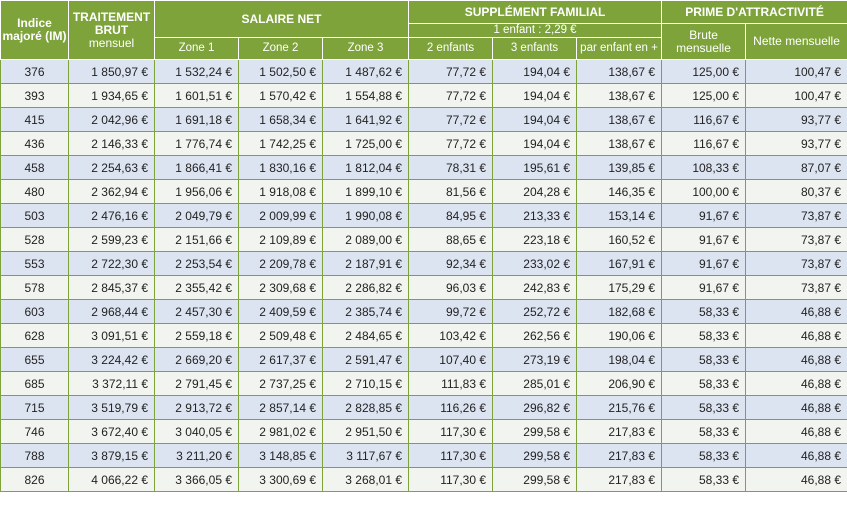 The width and height of the screenshot is (847, 520). What do you see at coordinates (365, 407) in the screenshot?
I see `cell-net-zone-3: 2 828,85 €` at bounding box center [365, 407].